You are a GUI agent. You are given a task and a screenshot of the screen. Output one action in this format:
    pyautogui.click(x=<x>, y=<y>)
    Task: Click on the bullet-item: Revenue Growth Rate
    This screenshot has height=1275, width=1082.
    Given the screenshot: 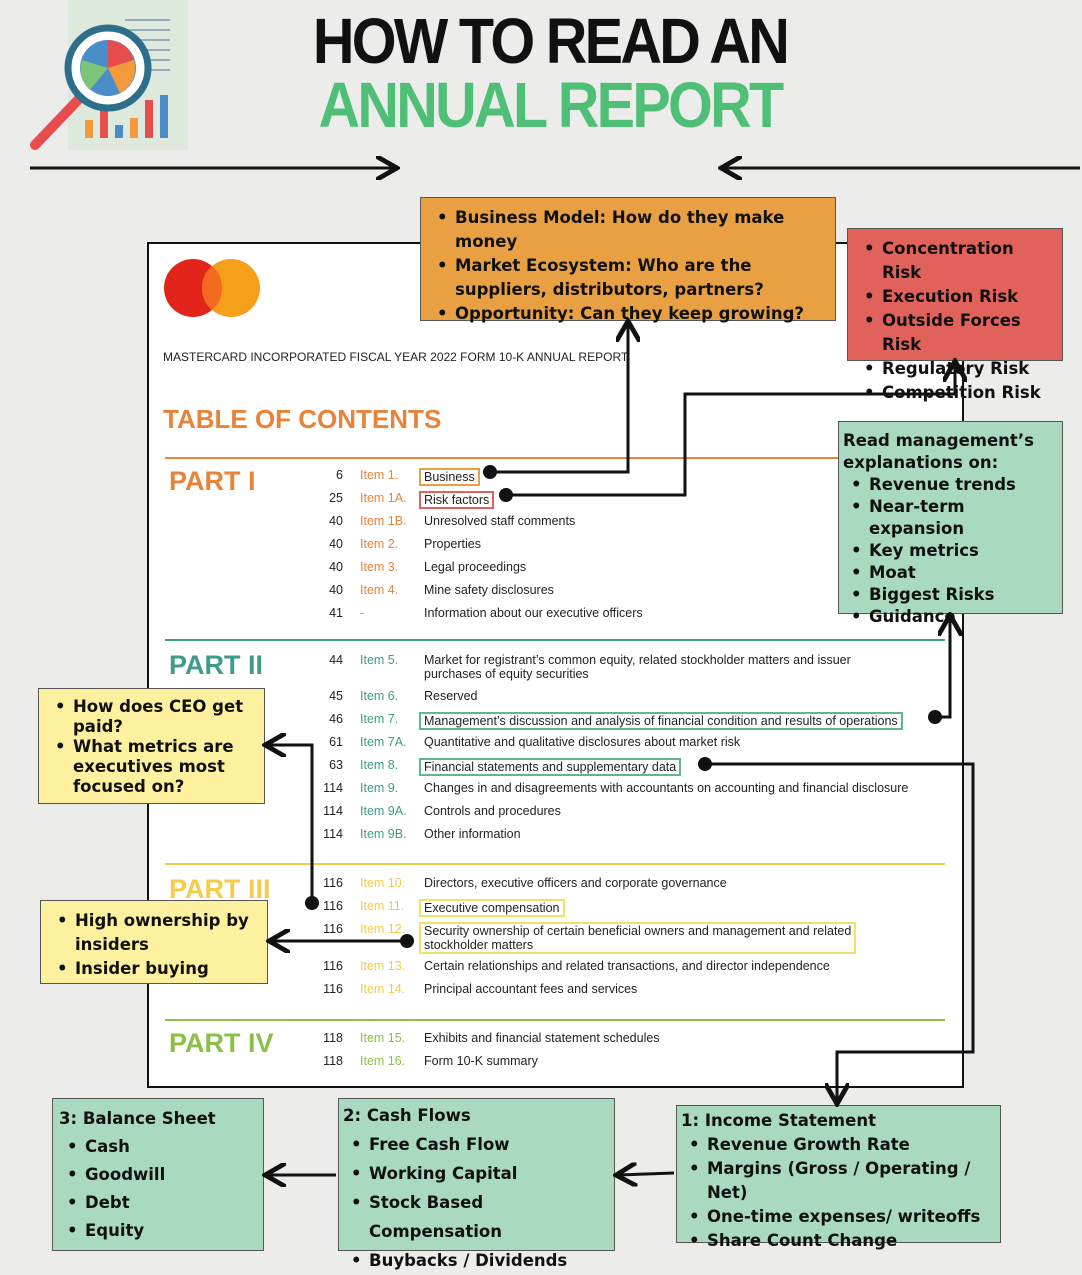 What is the action you would take?
    pyautogui.click(x=838, y=1145)
    